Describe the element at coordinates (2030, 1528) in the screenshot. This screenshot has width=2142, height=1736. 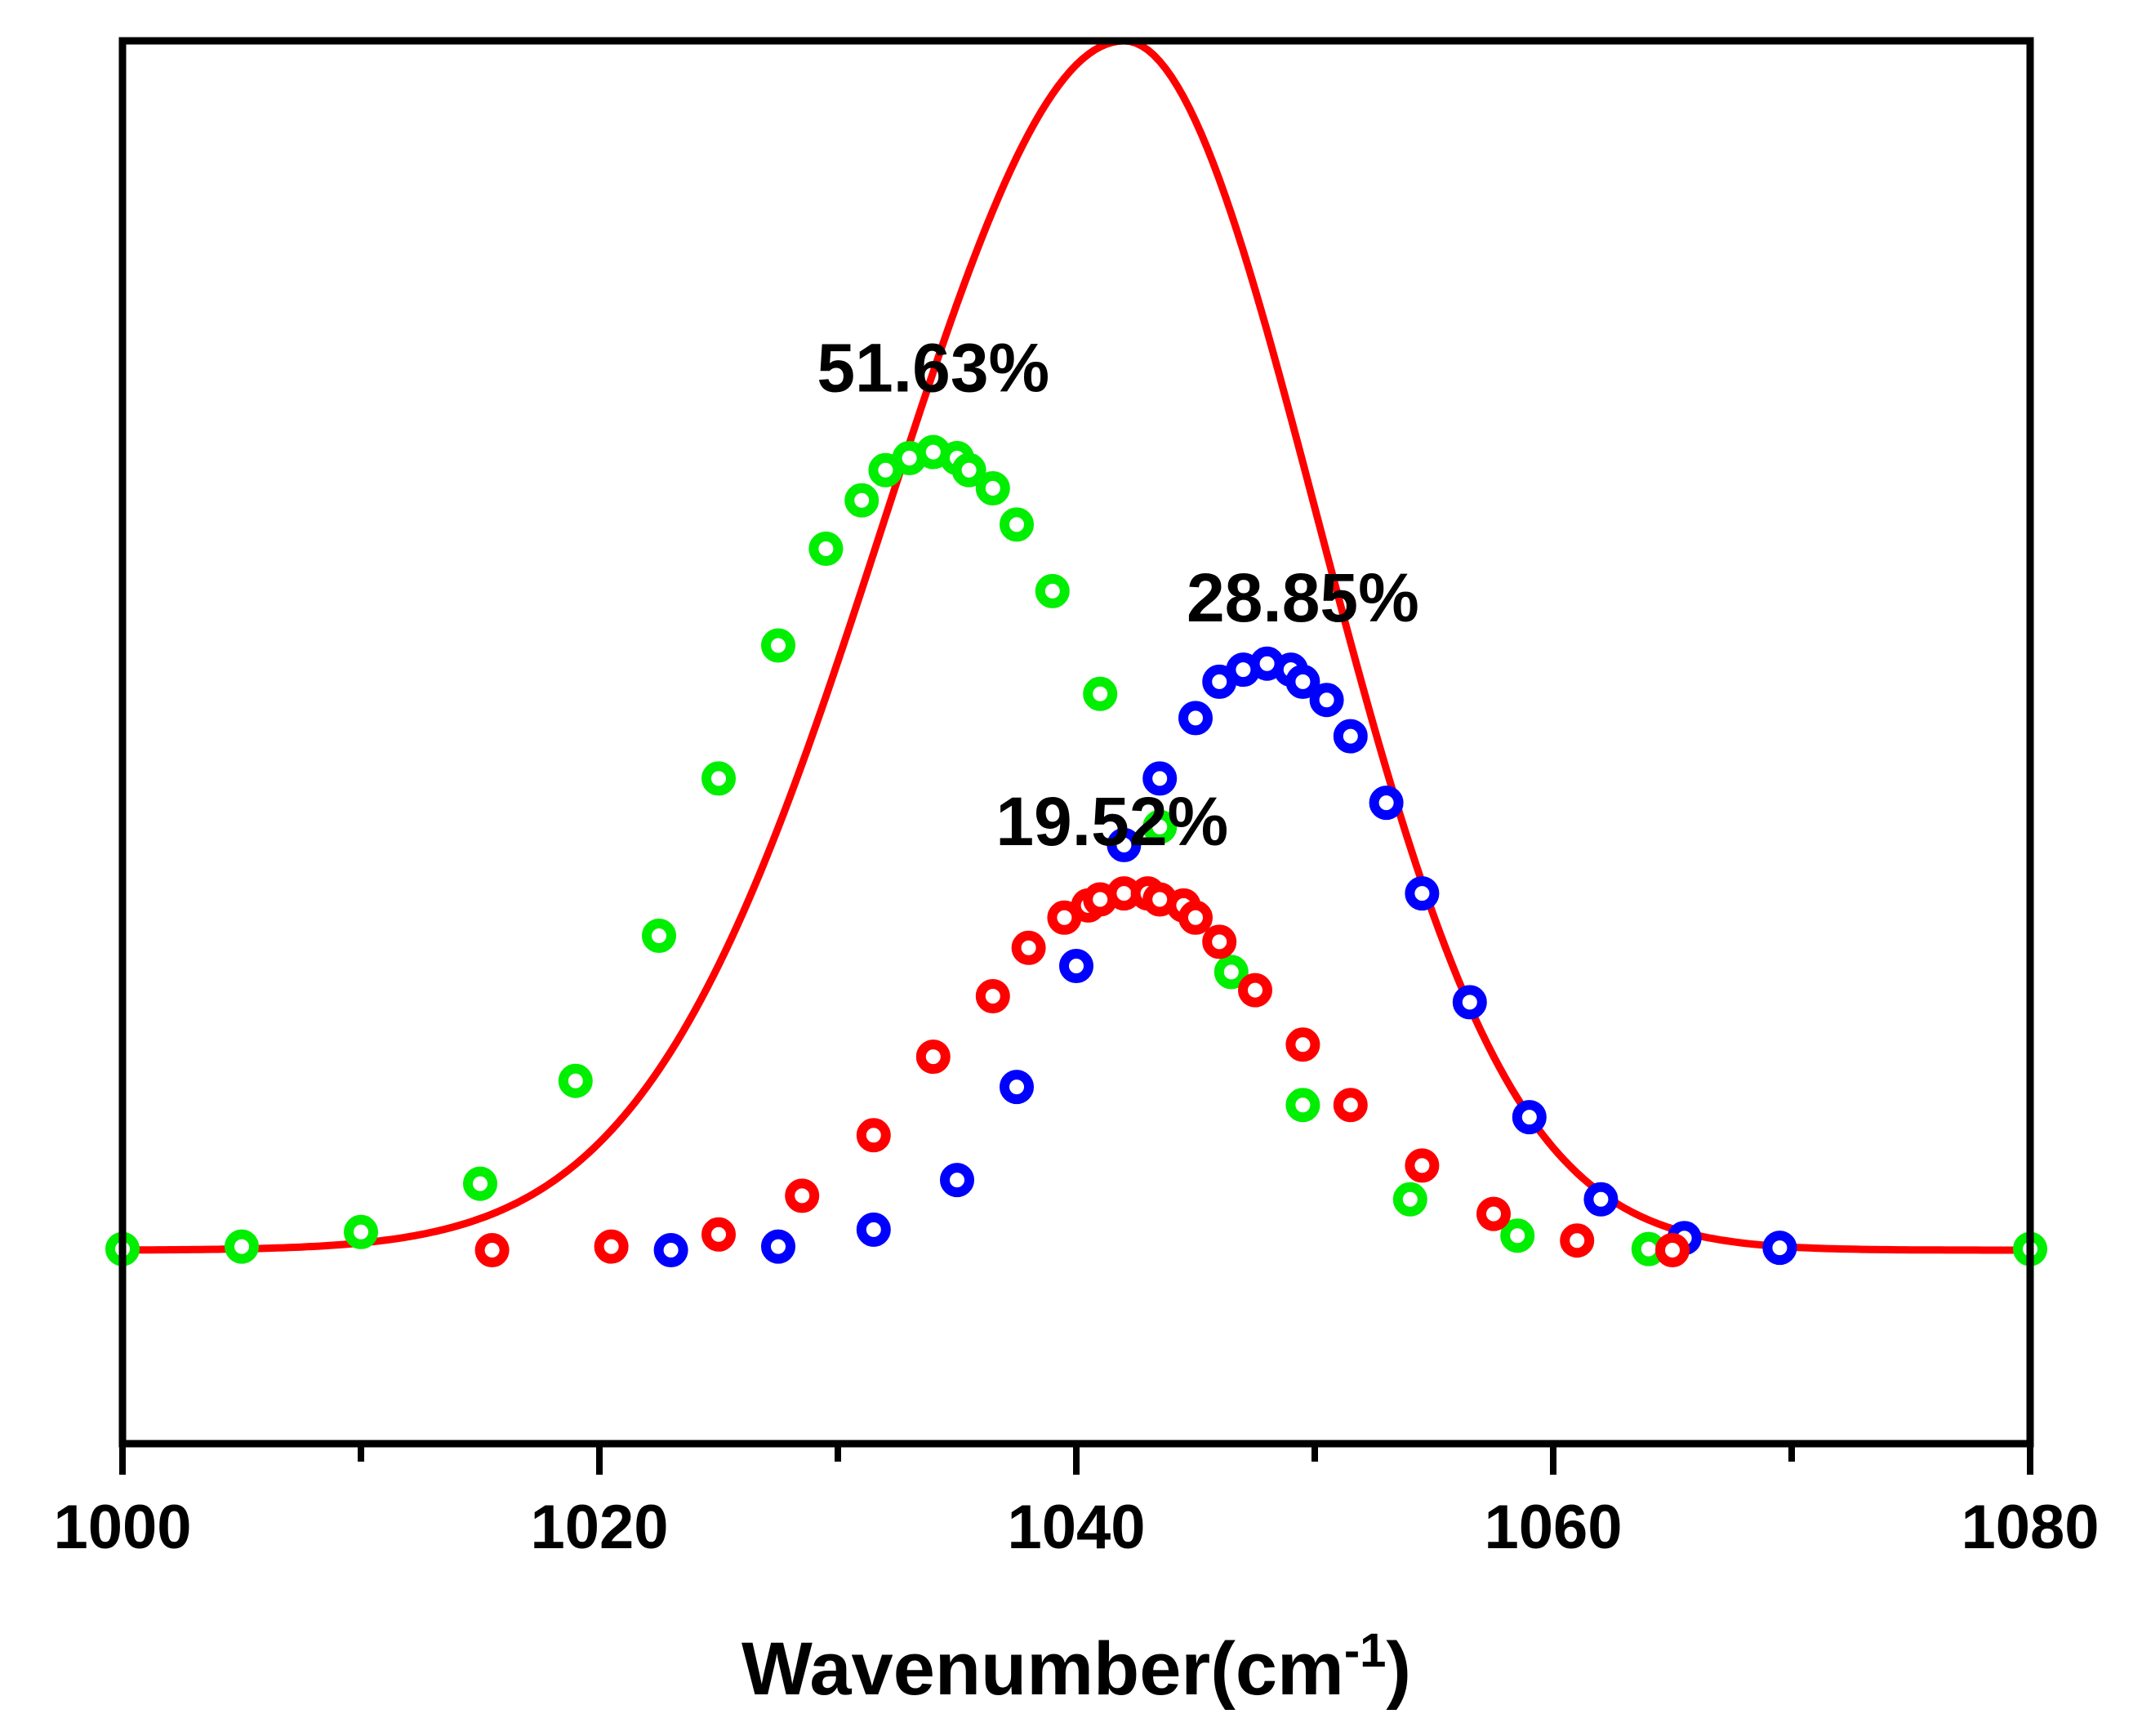
I see `x-tick-label: 1080` at that location.